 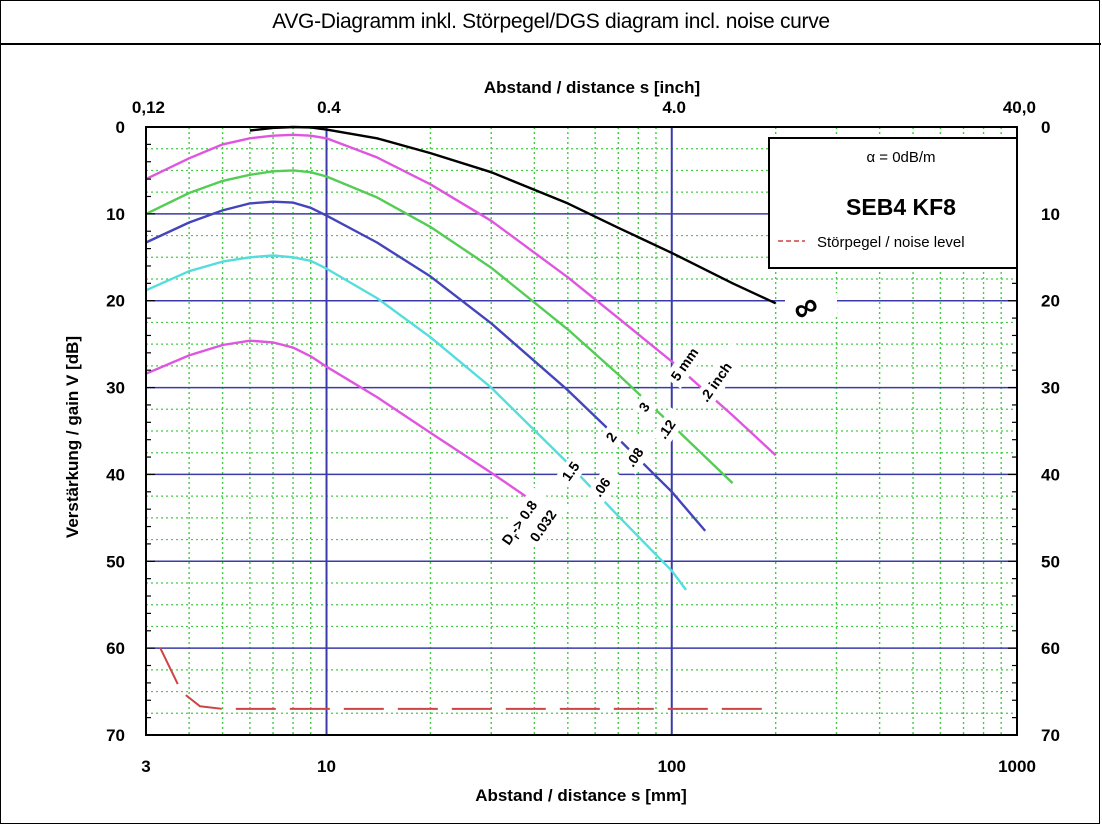 I want to click on mm-label-2-bg, so click(x=612, y=437).